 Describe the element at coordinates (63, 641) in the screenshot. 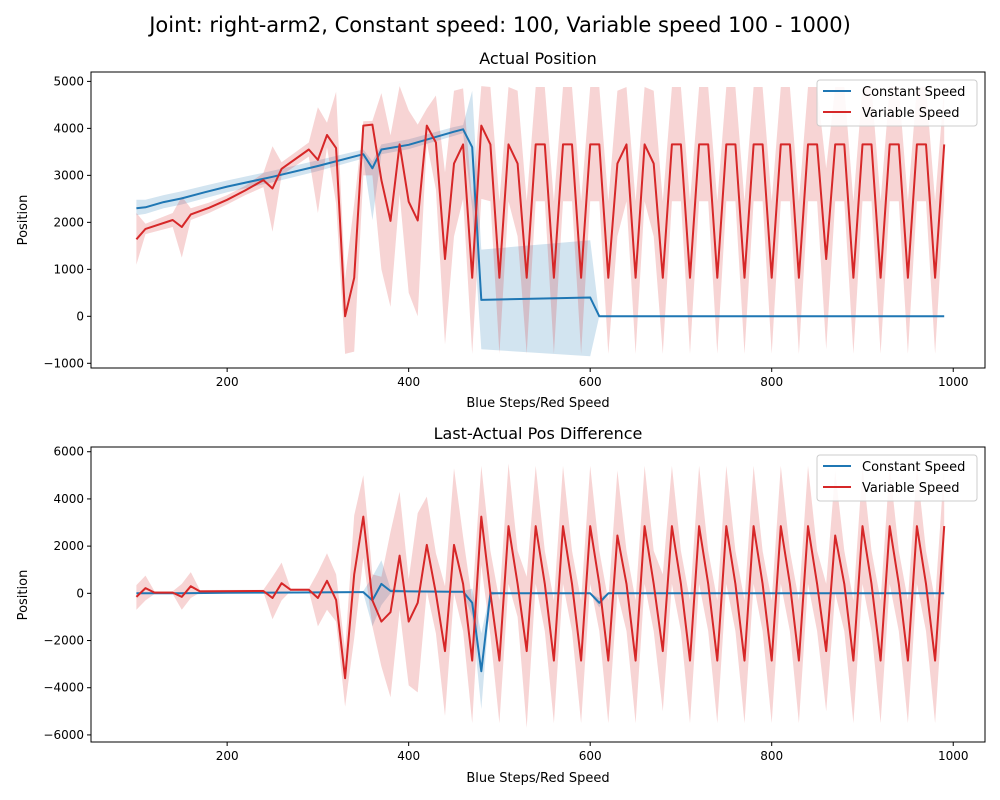

I see `y-tick-label: −2000` at that location.